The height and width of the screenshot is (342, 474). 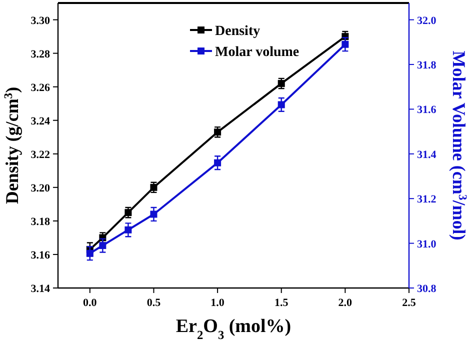 What do you see at coordinates (40, 54) in the screenshot?
I see `y-tick-label: 3.28` at bounding box center [40, 54].